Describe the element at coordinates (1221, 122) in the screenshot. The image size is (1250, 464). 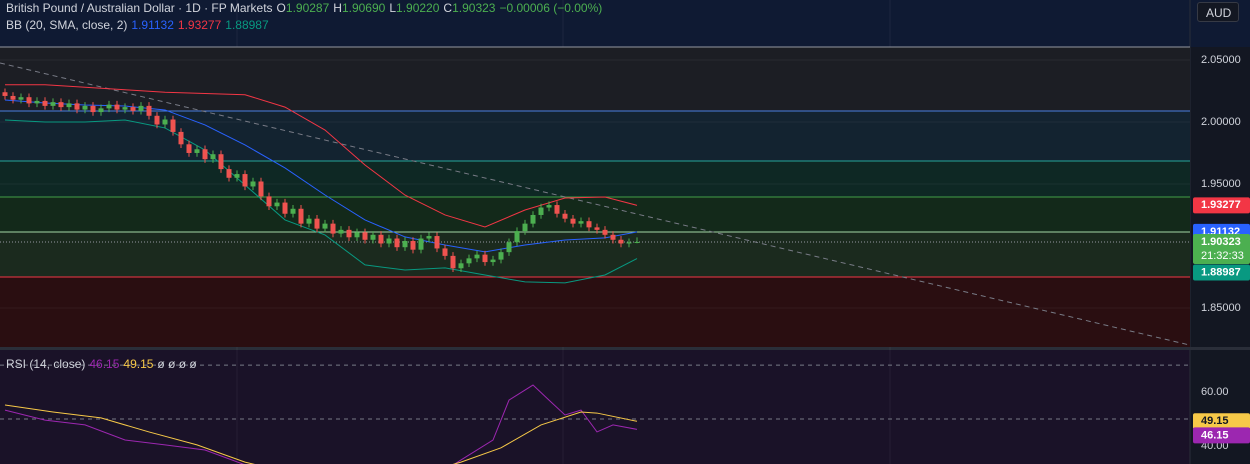
I see `y-tick-label: 2.00000` at that location.